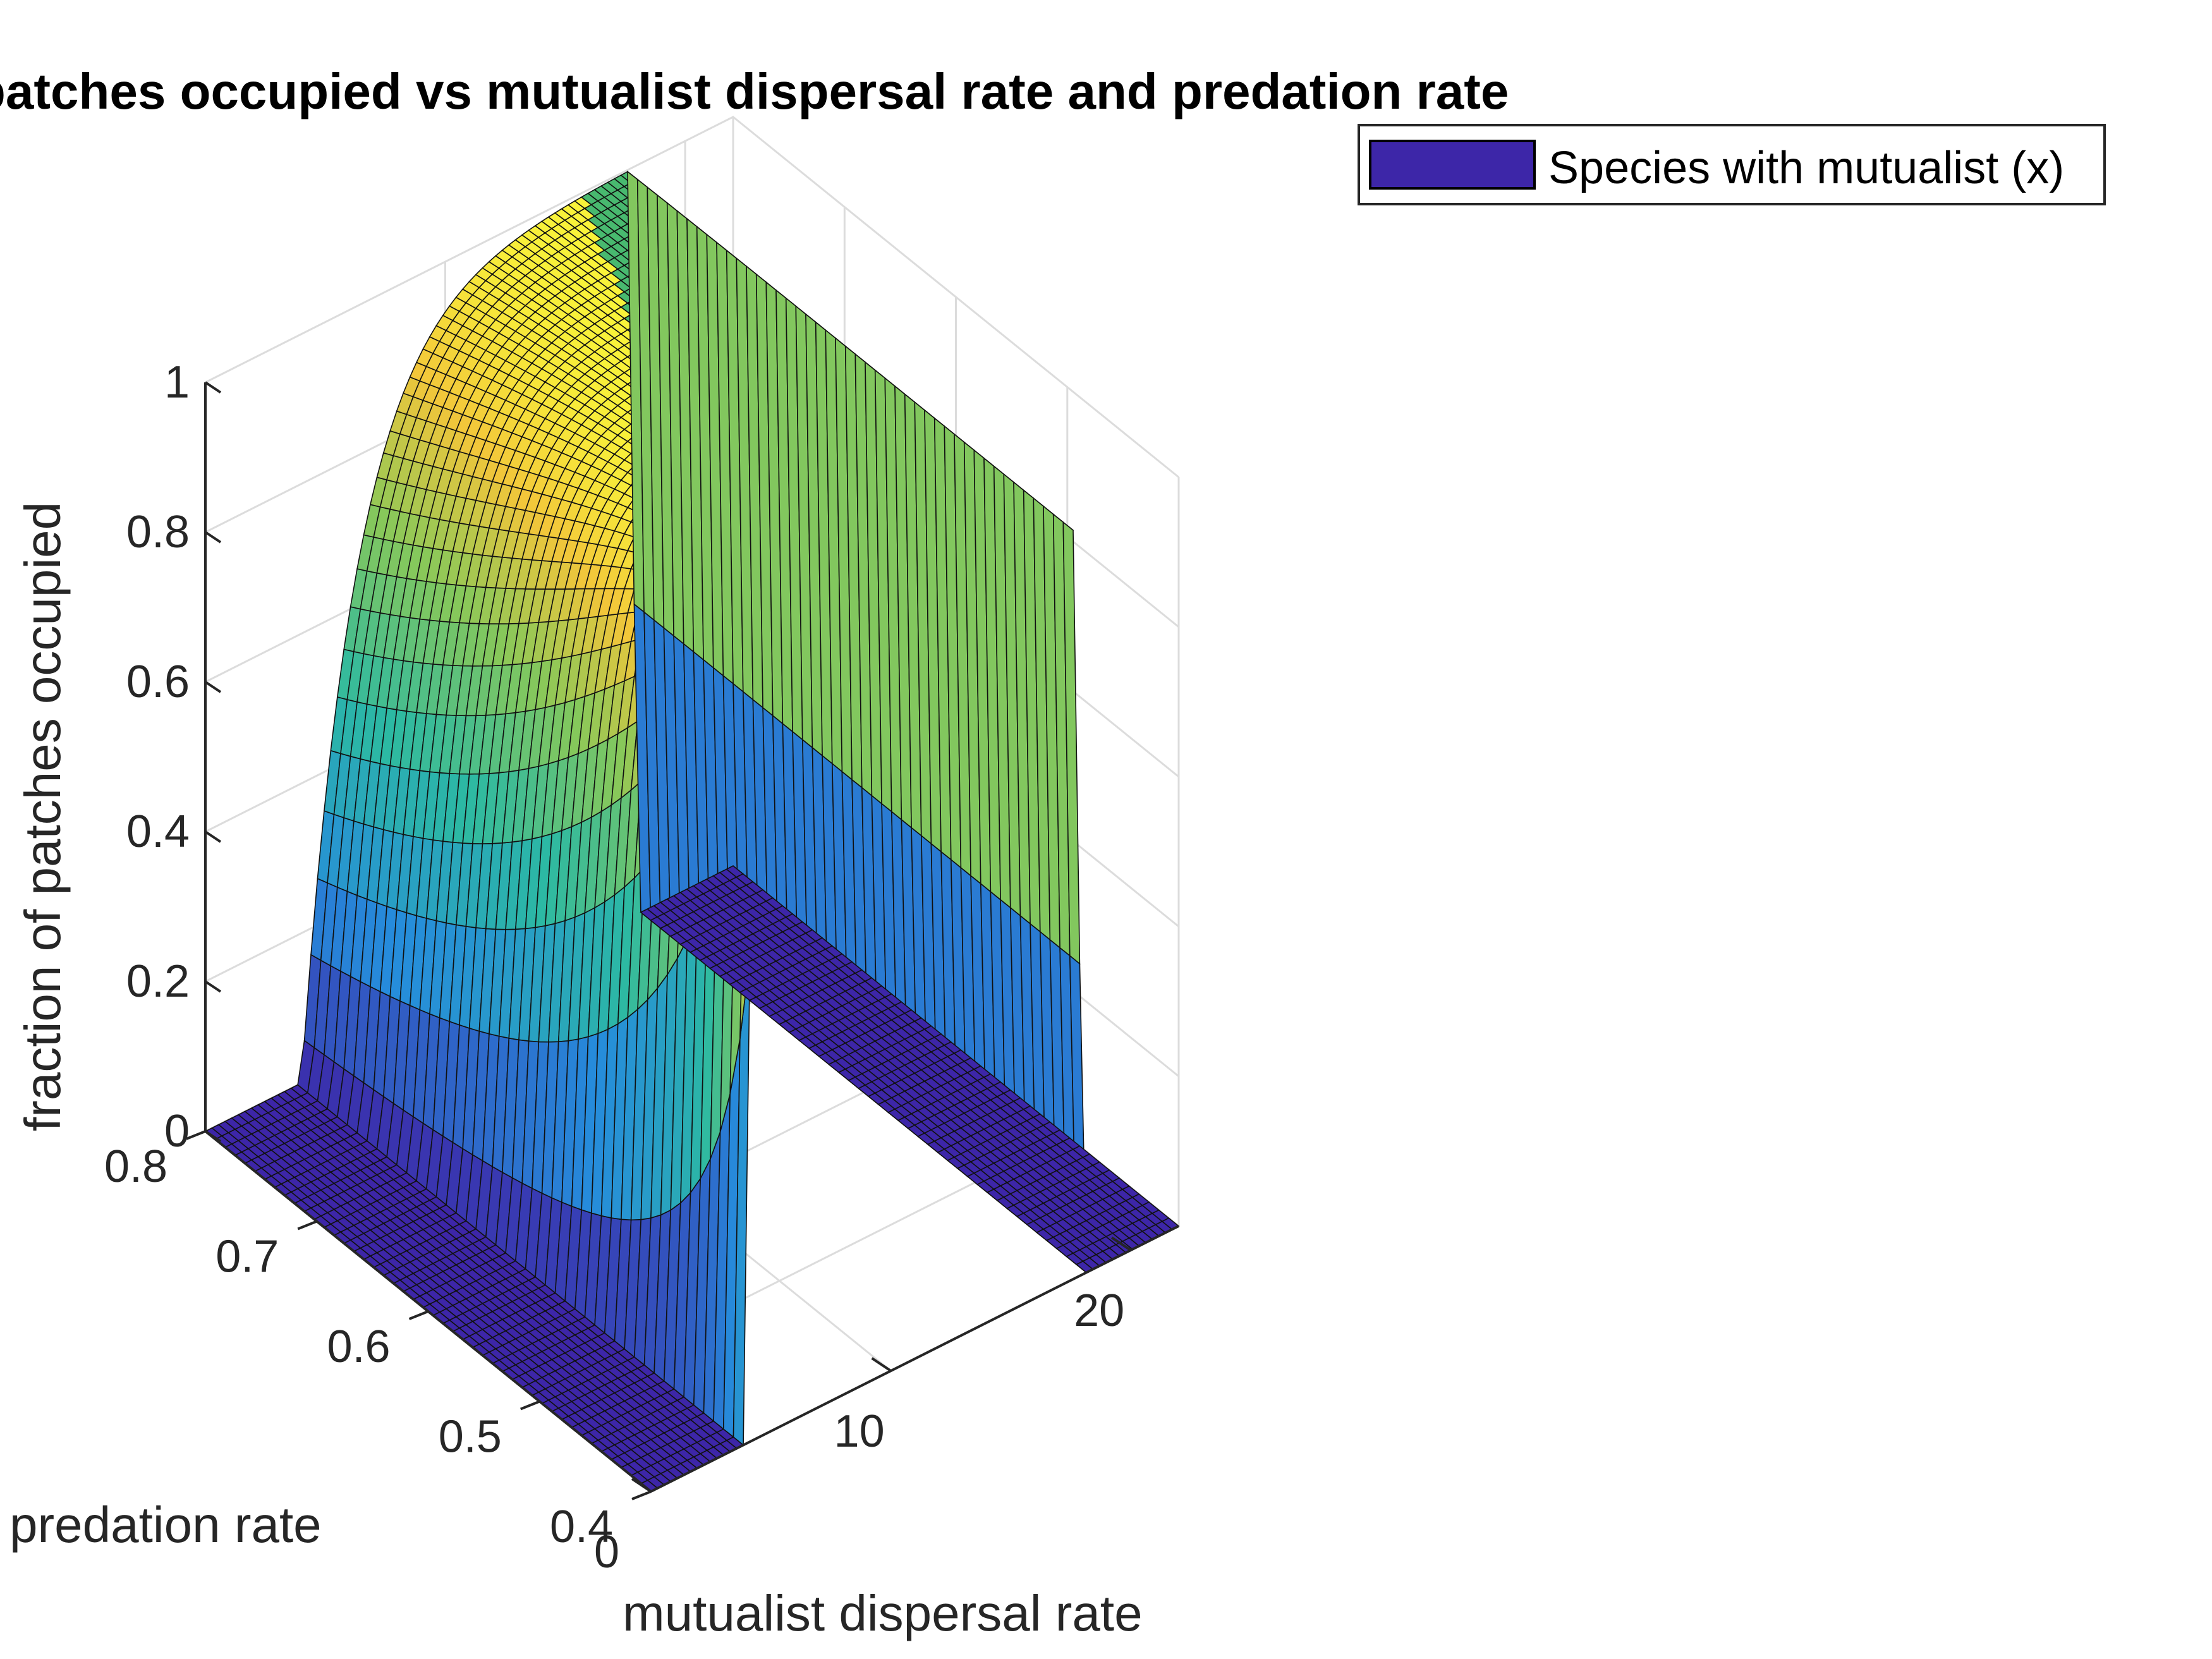 The height and width of the screenshot is (1659, 2212). Describe the element at coordinates (158, 532) in the screenshot. I see `z-tick-label: 0.8` at that location.